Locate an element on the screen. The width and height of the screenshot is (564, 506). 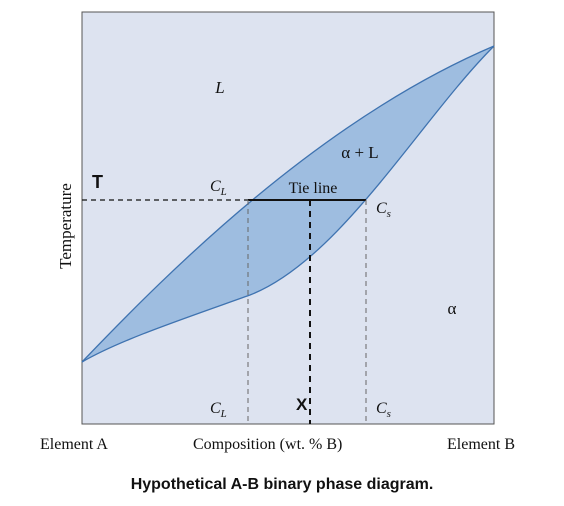
region-label-solid: α is located at coordinates (452, 308).